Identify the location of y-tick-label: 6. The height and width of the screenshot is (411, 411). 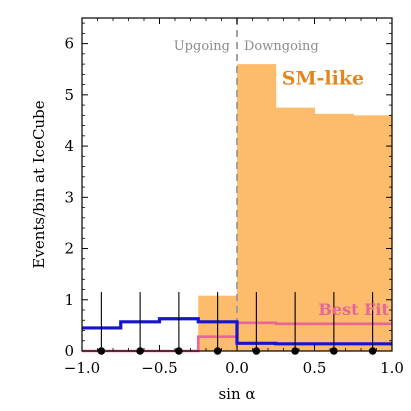
(69, 44).